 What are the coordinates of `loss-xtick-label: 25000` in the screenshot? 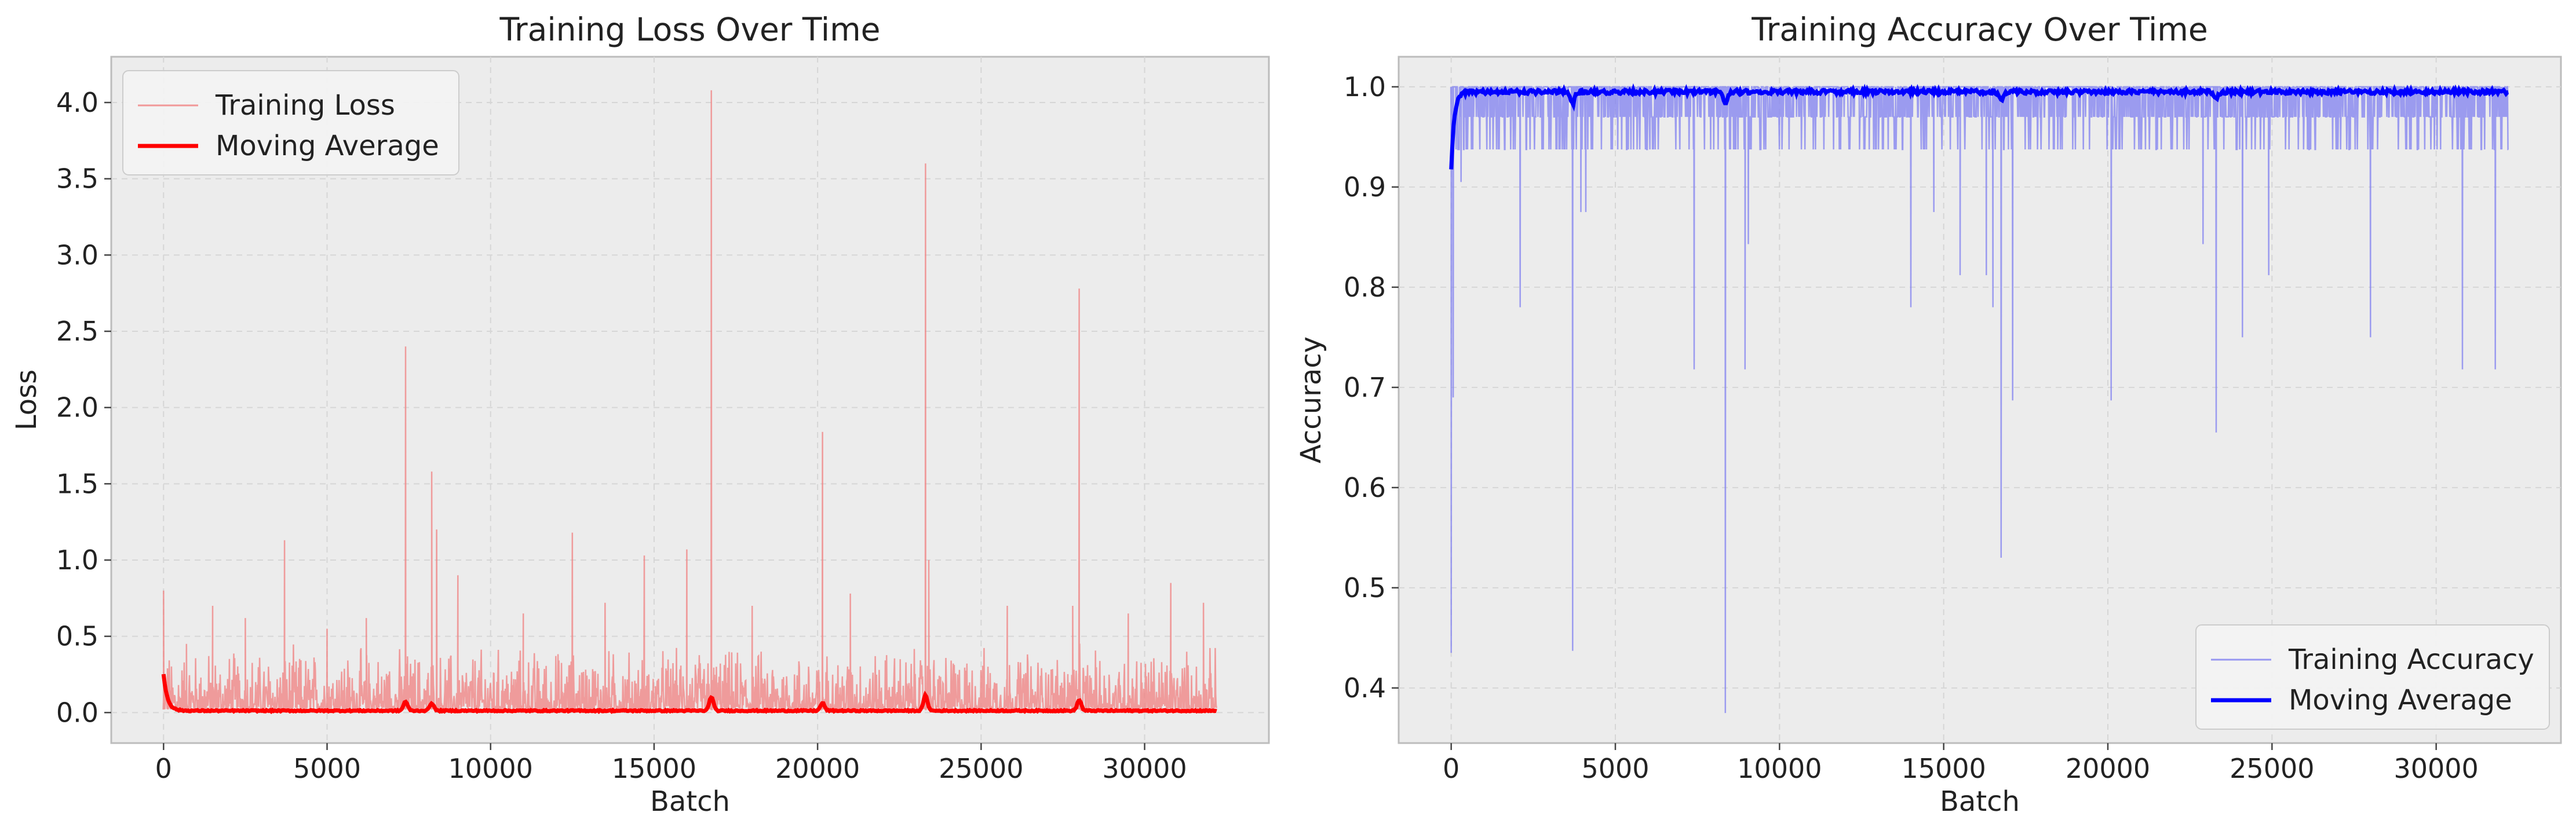 It's located at (981, 768).